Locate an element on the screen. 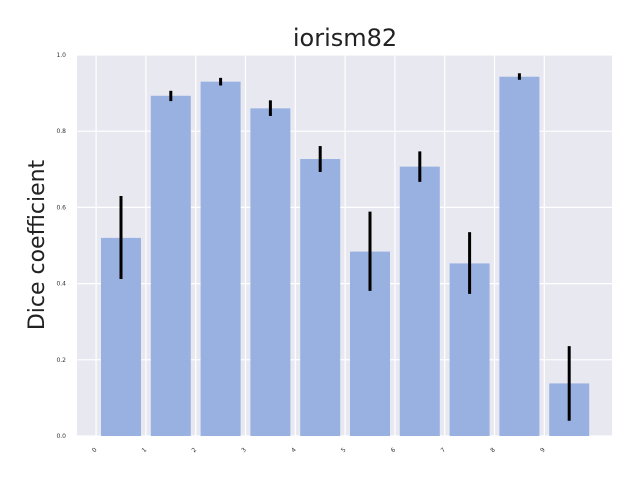 The width and height of the screenshot is (640, 480). x-tick-label: 0 is located at coordinates (95, 450).